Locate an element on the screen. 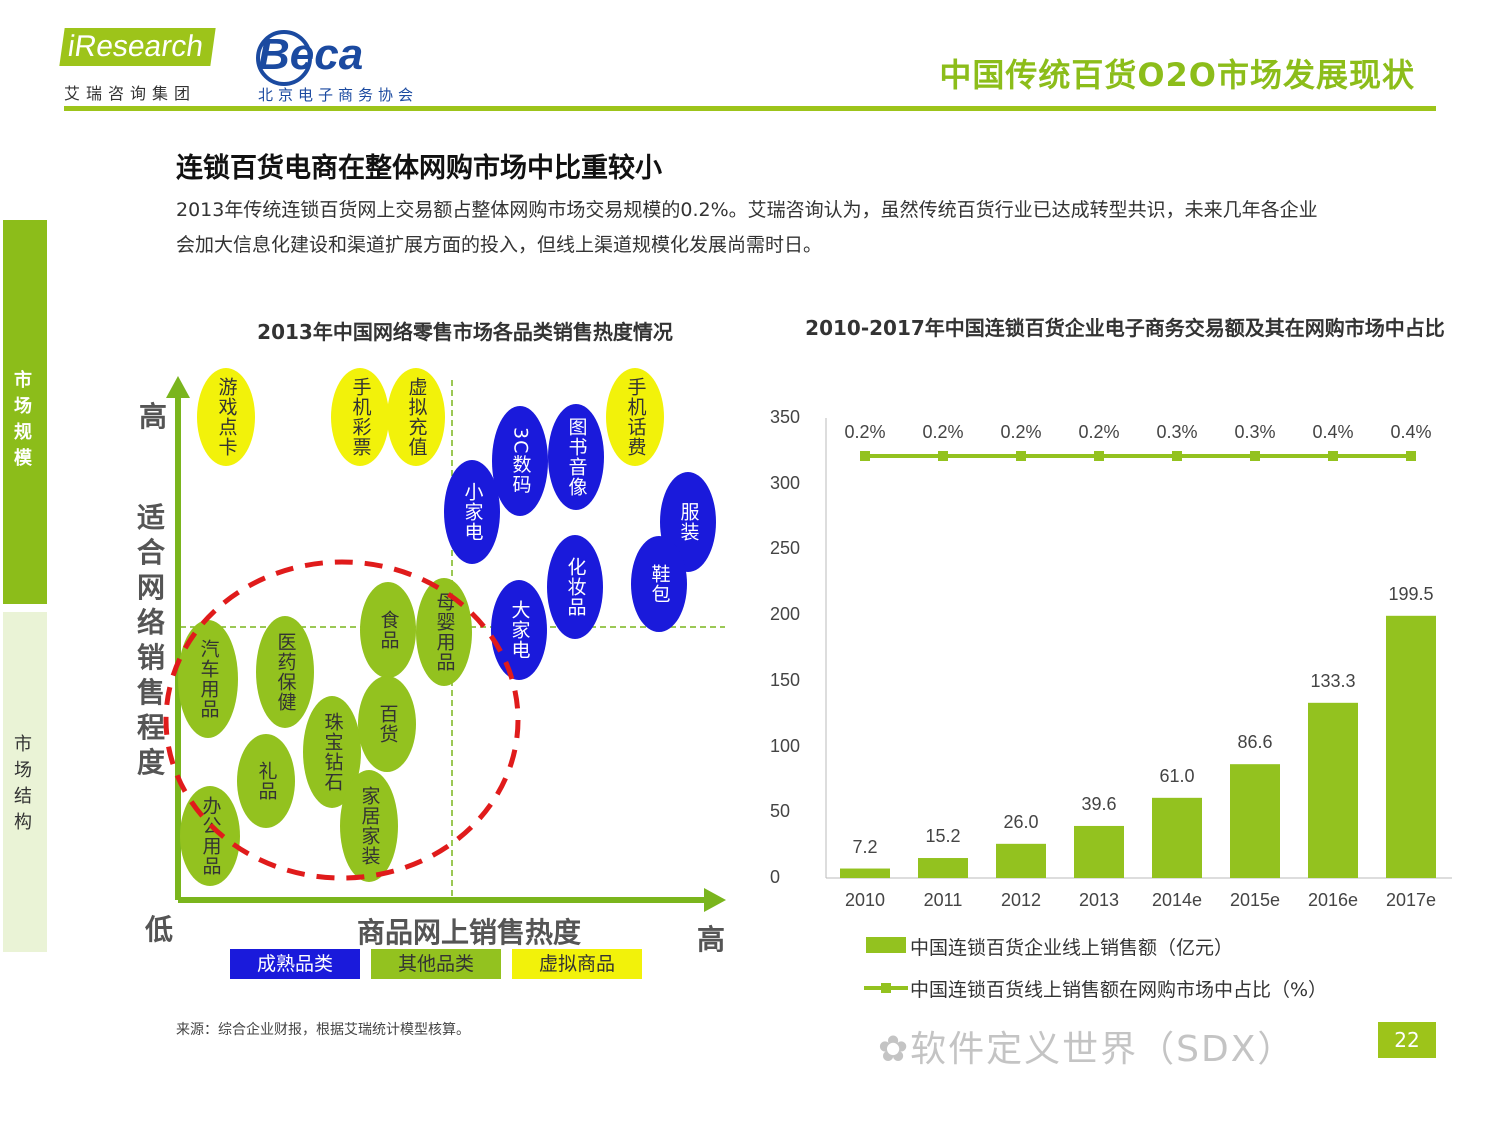 Image resolution: width=1500 pixels, height=1125 pixels. bar-value-label: 7.2 is located at coordinates (865, 846).